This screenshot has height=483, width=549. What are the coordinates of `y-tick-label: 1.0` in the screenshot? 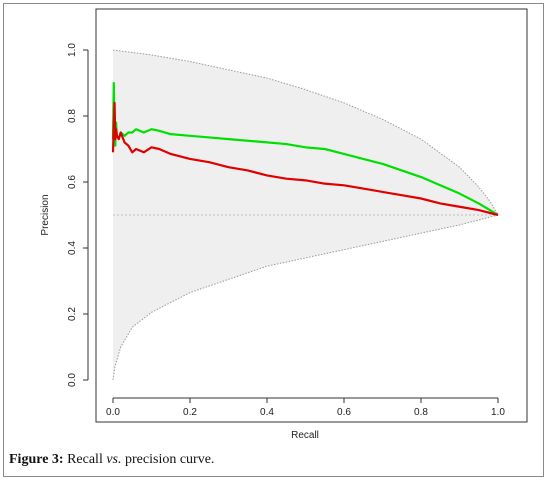 It's located at (72, 50).